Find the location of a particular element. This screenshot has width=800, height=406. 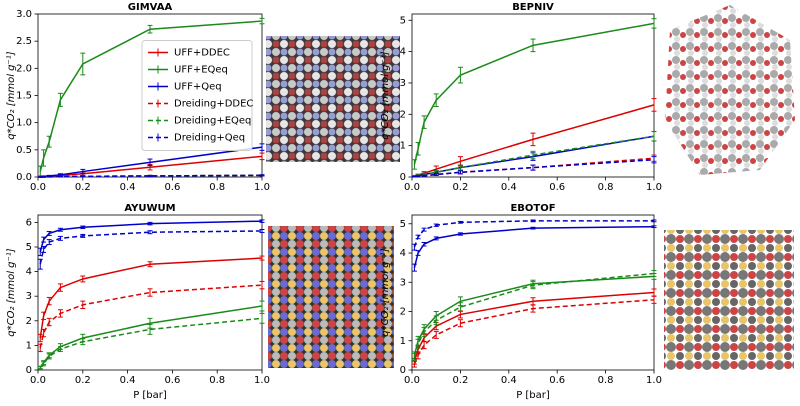

legend-label: UFF+EQeq is located at coordinates (201, 70).